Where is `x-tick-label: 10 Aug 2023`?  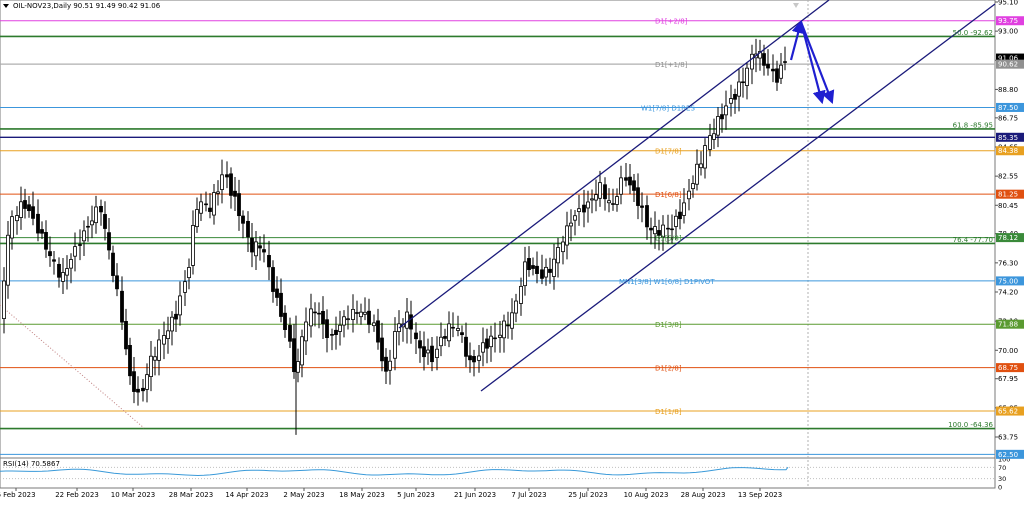
x-tick-label: 10 Aug 2023 is located at coordinates (646, 495).